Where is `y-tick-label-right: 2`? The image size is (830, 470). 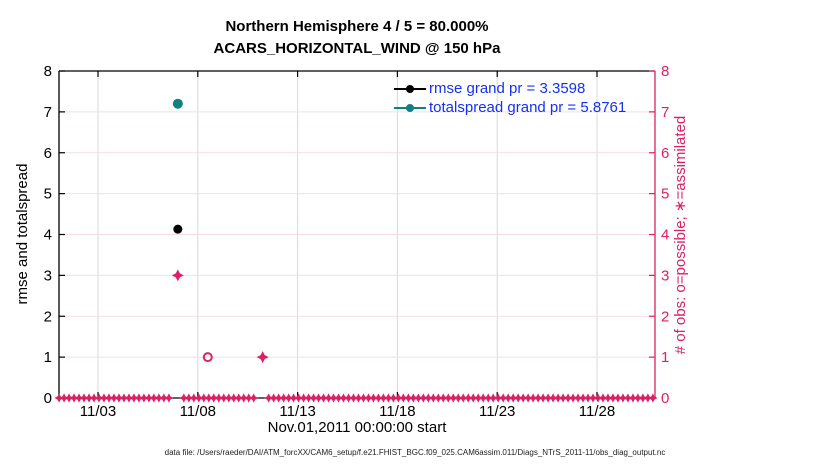
y-tick-label-right: 2 is located at coordinates (665, 316).